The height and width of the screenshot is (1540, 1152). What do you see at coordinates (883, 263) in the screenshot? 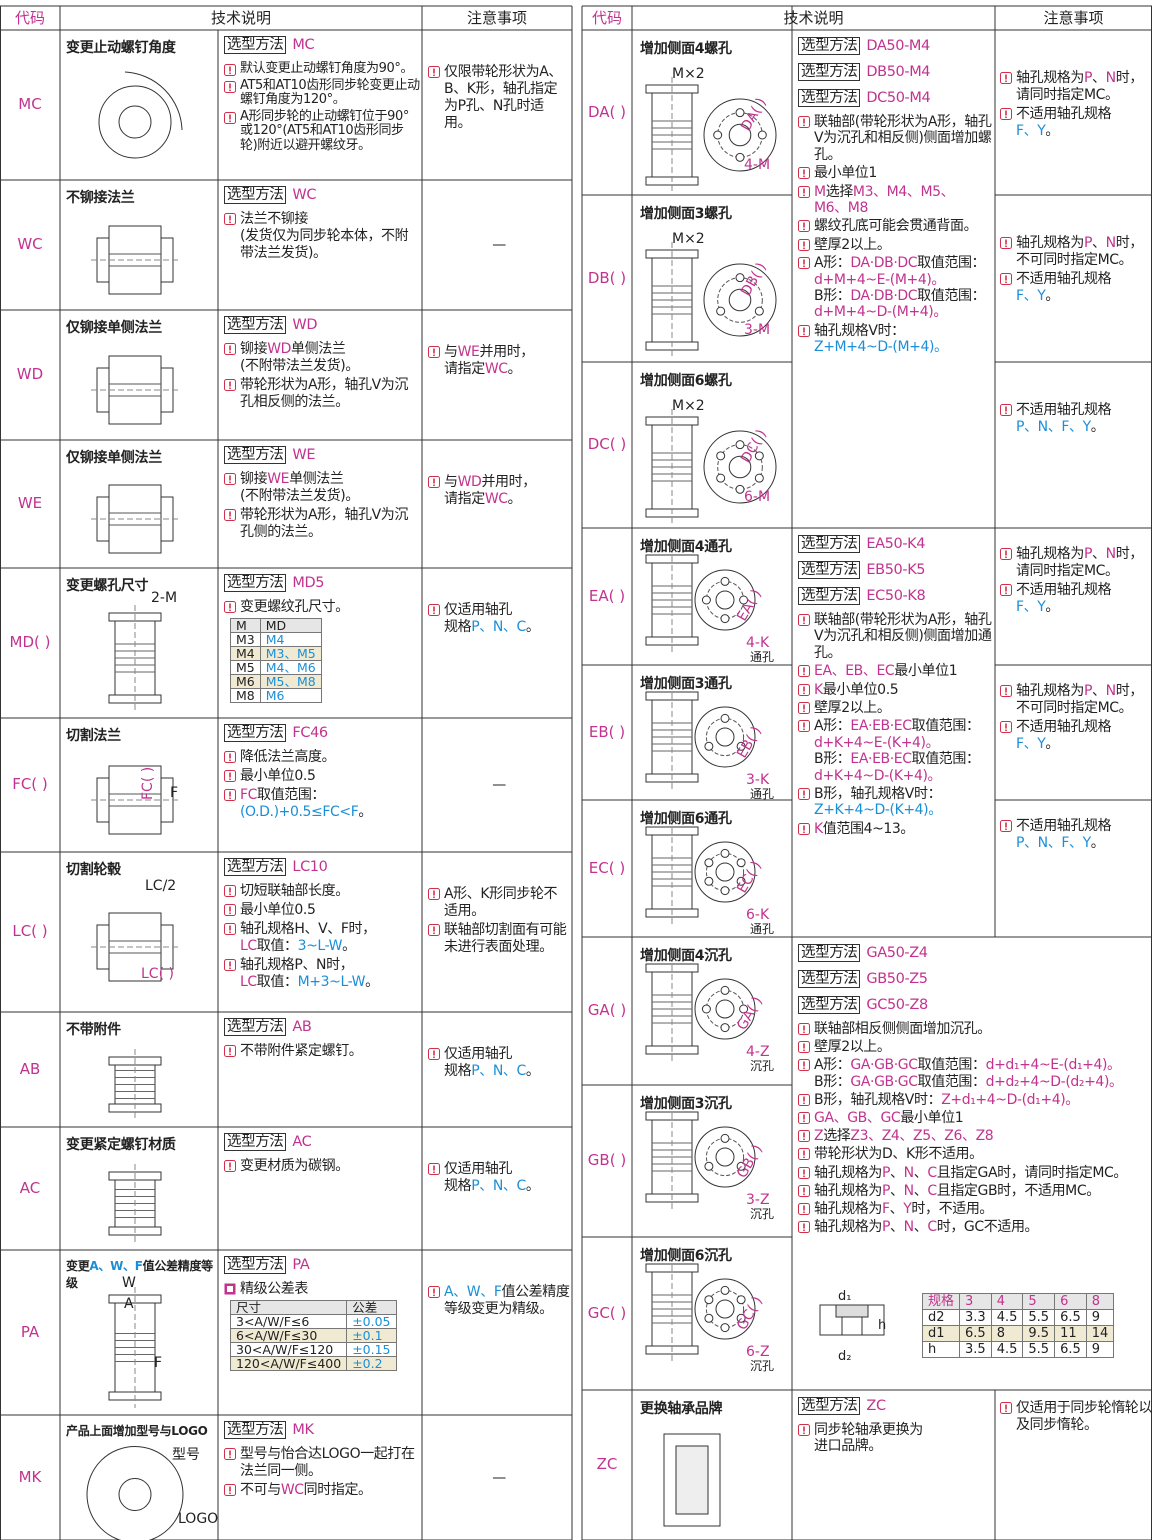
I see `spec-item-text-highlight: DA·DB·DC` at bounding box center [883, 263].